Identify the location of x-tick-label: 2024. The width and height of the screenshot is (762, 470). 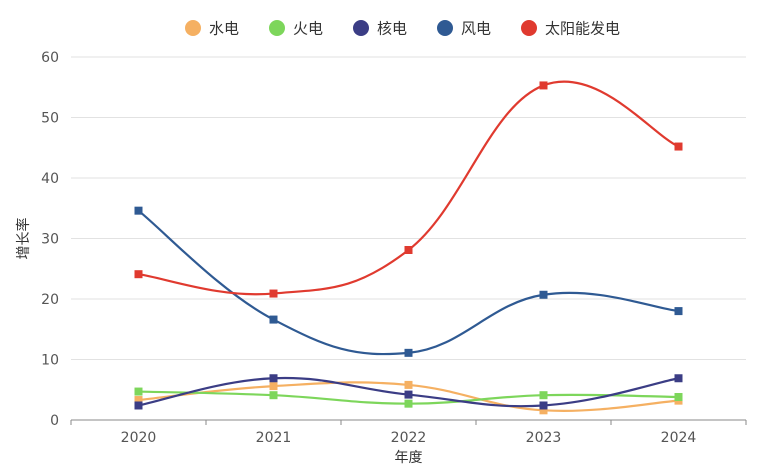
(679, 438).